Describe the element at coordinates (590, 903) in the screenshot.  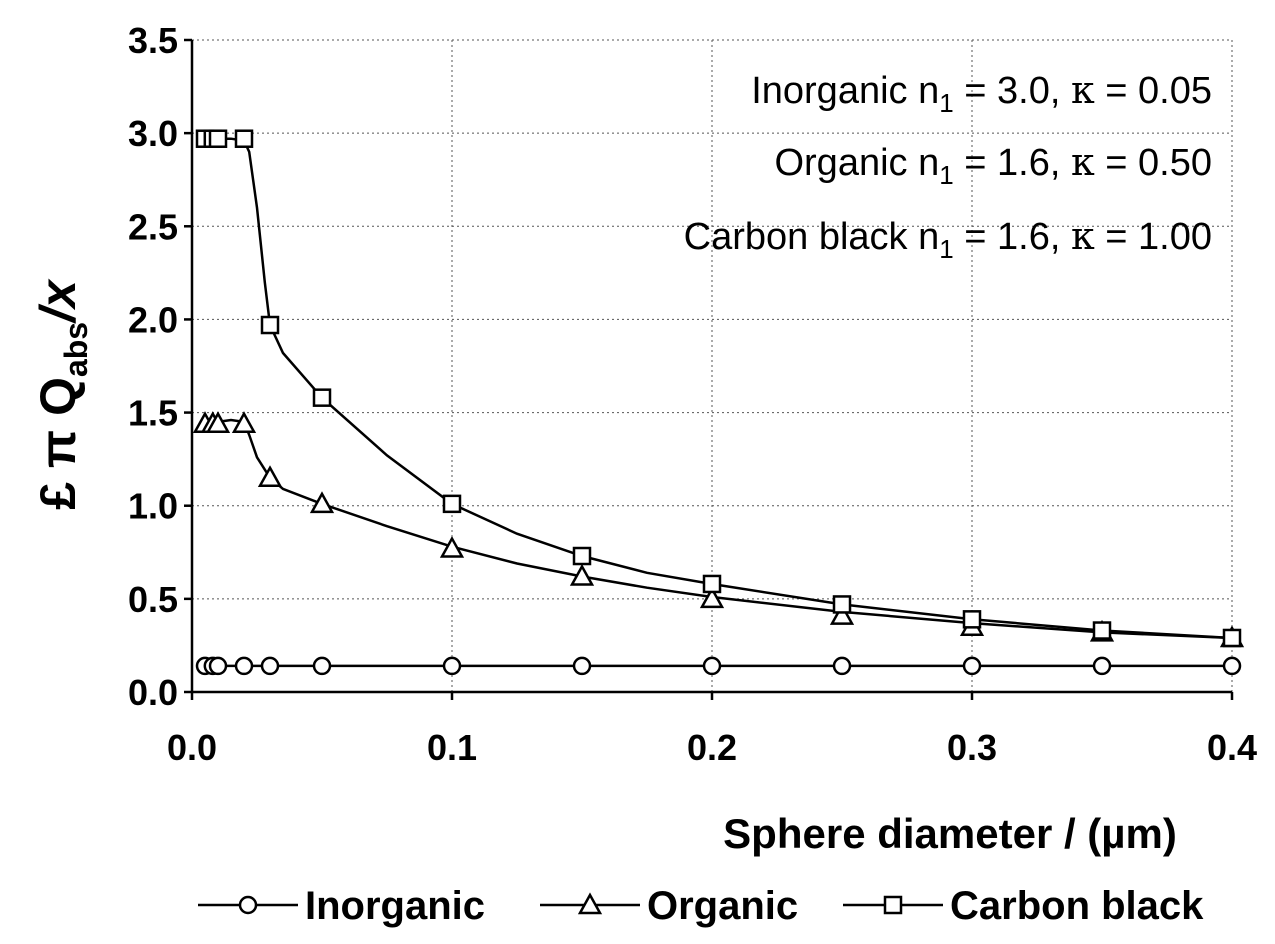
I see `legend-marker-triangle` at that location.